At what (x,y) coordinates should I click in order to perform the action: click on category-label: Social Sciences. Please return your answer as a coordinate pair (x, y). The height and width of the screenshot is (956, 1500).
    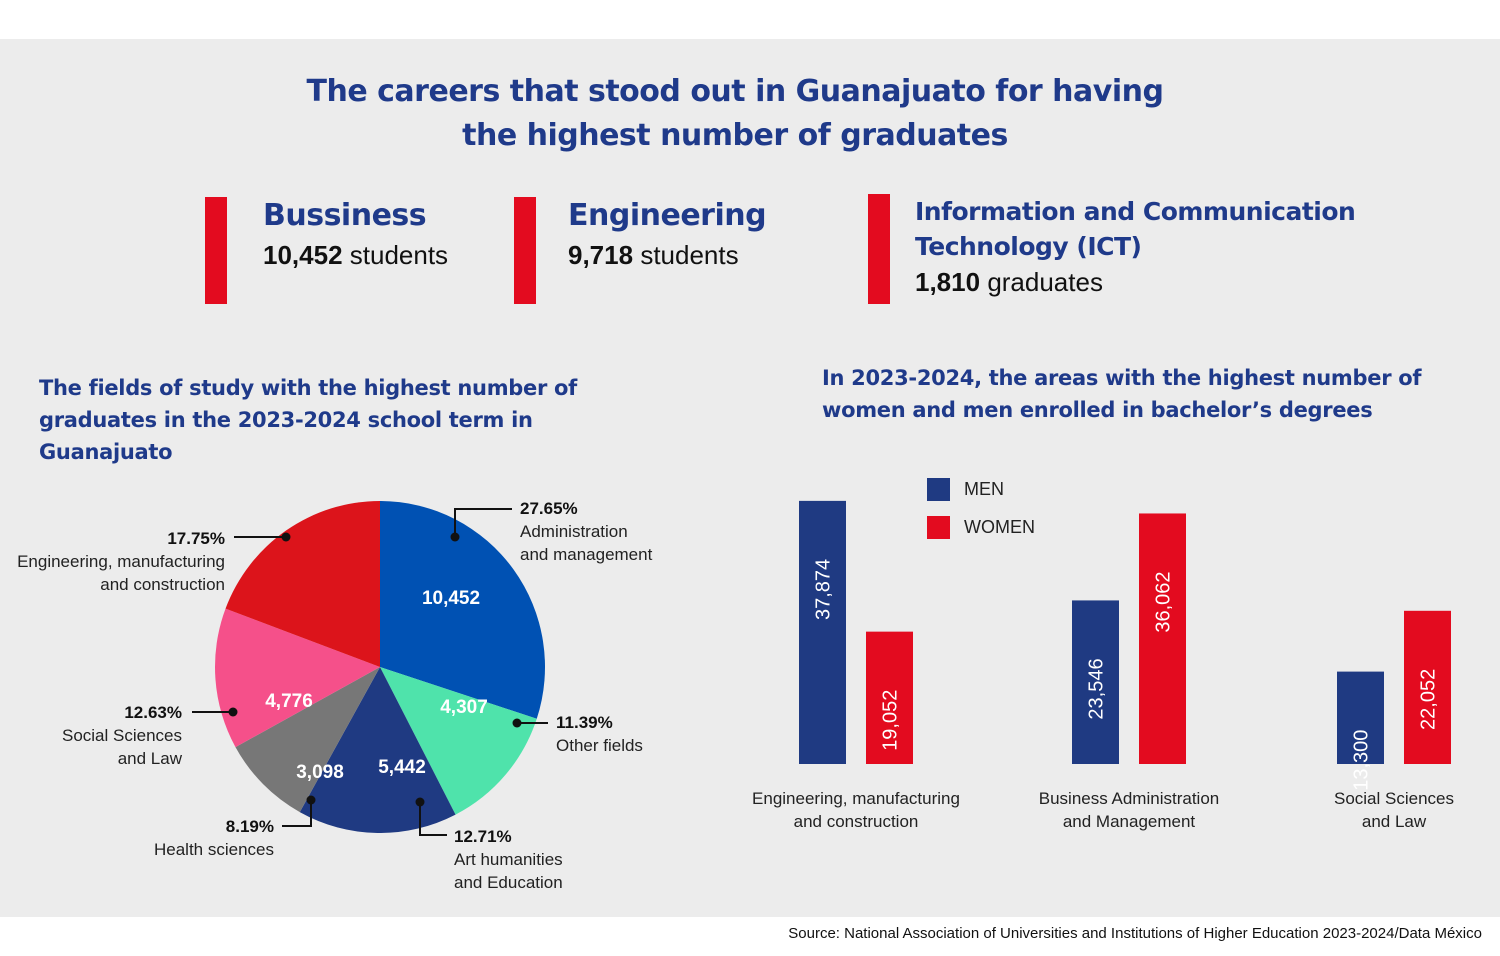
    Looking at the image, I should click on (1394, 798).